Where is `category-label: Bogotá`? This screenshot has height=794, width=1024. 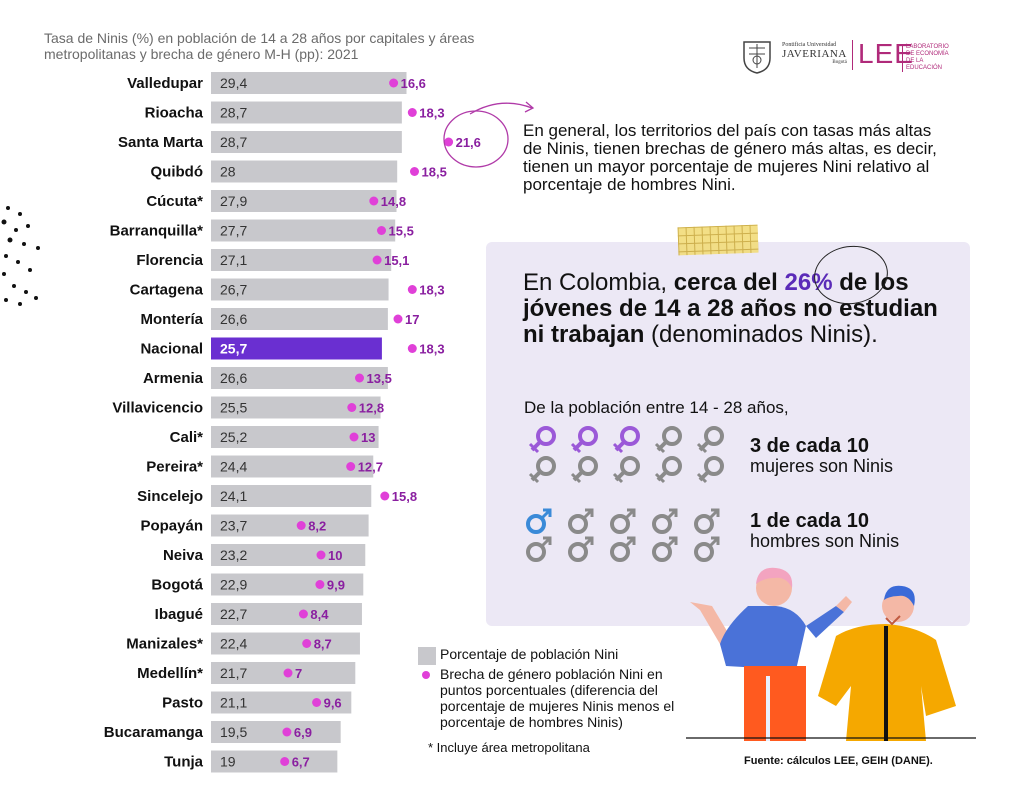 category-label: Bogotá is located at coordinates (177, 585).